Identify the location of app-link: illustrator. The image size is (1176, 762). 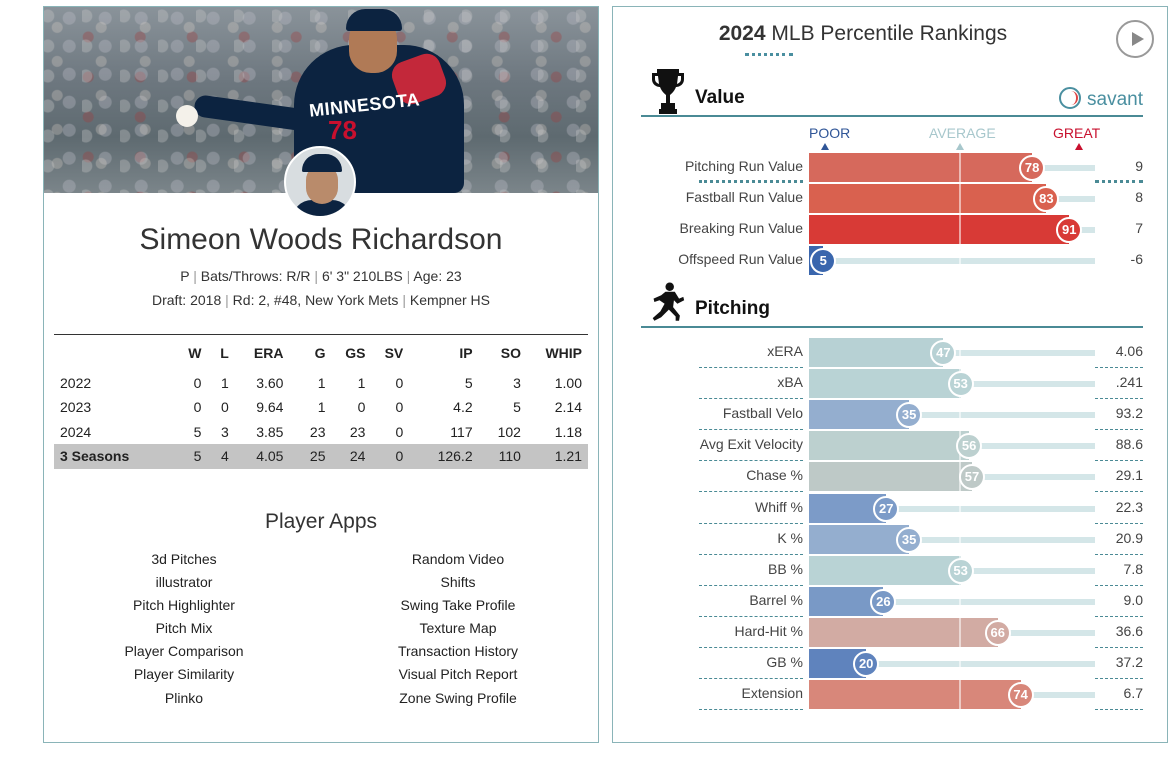
(184, 582).